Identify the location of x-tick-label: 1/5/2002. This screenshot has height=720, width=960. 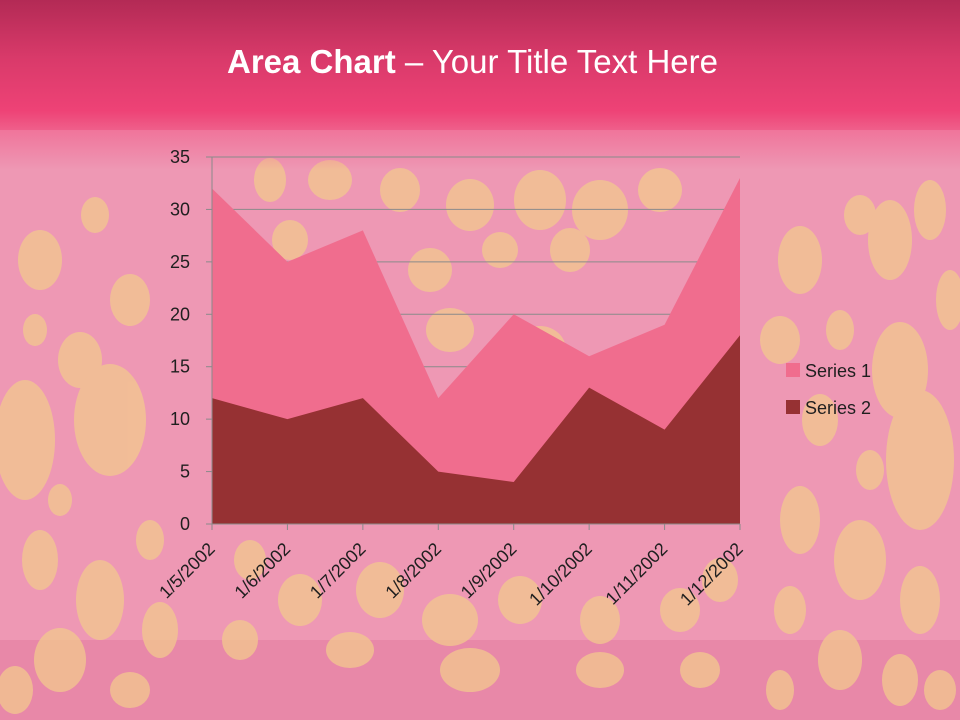
(187, 571).